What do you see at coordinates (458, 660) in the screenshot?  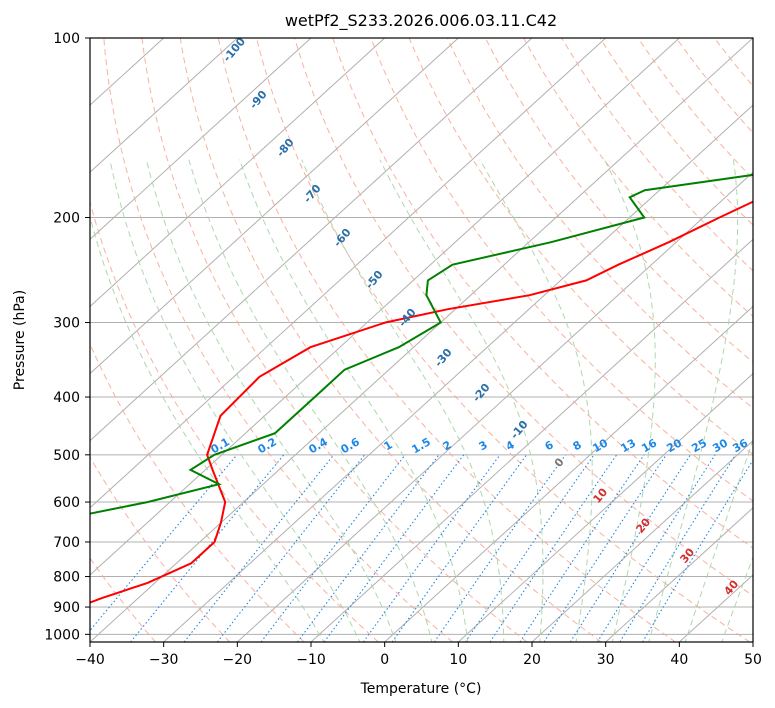 I see `x-tick-label: 10` at bounding box center [458, 660].